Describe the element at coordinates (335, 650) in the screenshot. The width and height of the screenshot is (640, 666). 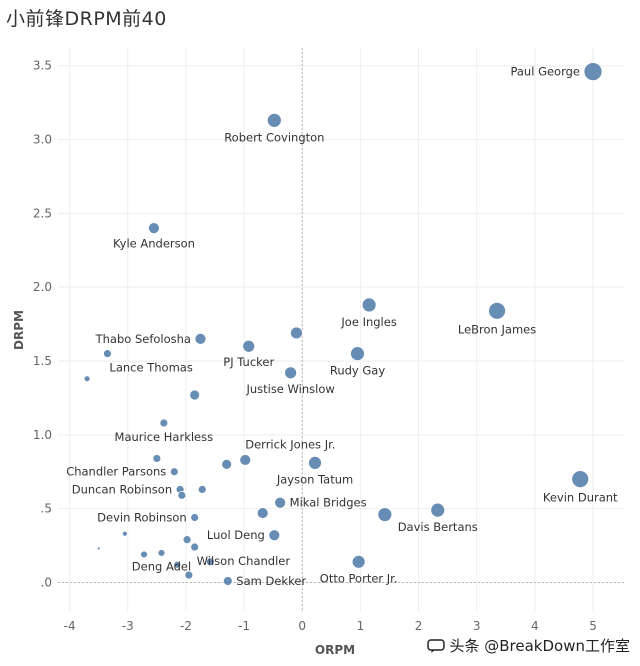
I see `x-axis-title: ORPM` at that location.